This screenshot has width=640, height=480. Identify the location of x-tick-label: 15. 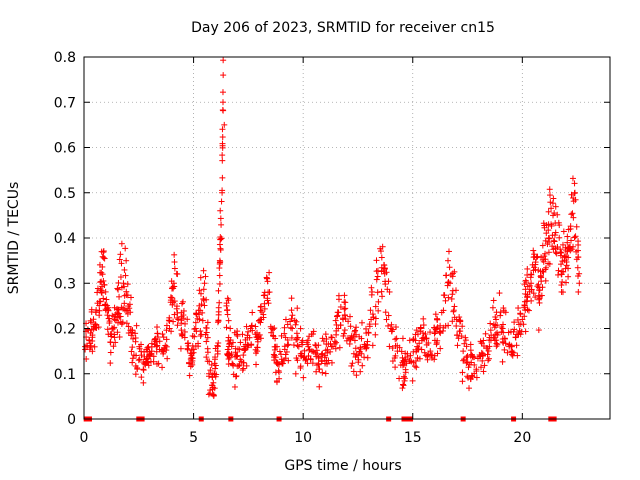
(413, 438).